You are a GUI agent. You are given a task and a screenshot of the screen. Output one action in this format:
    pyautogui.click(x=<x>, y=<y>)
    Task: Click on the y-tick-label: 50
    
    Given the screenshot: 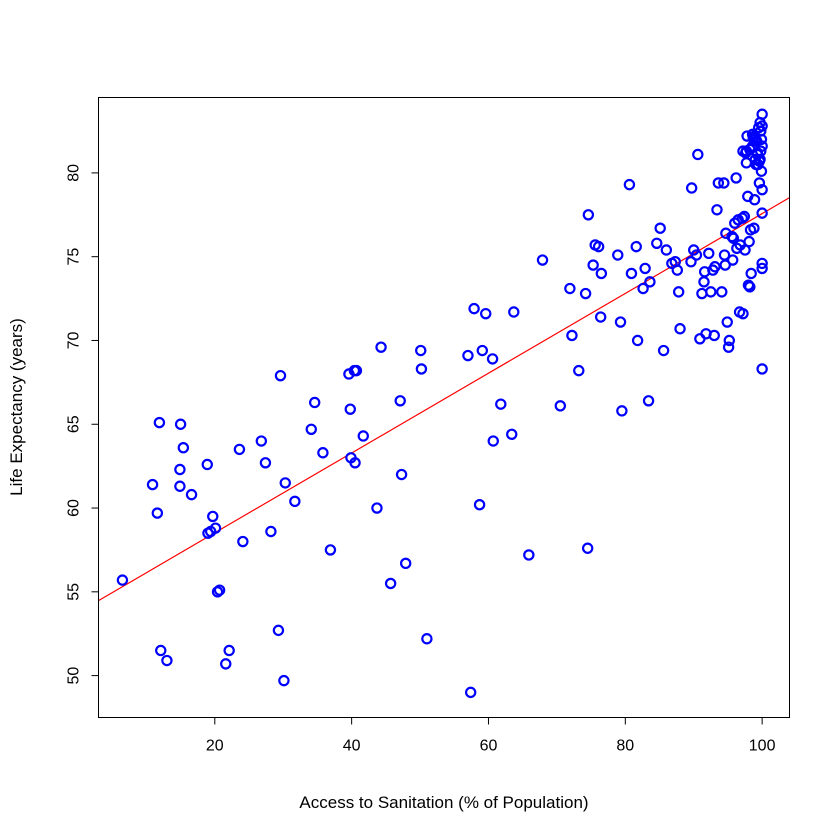 What is the action you would take?
    pyautogui.click(x=74, y=676)
    